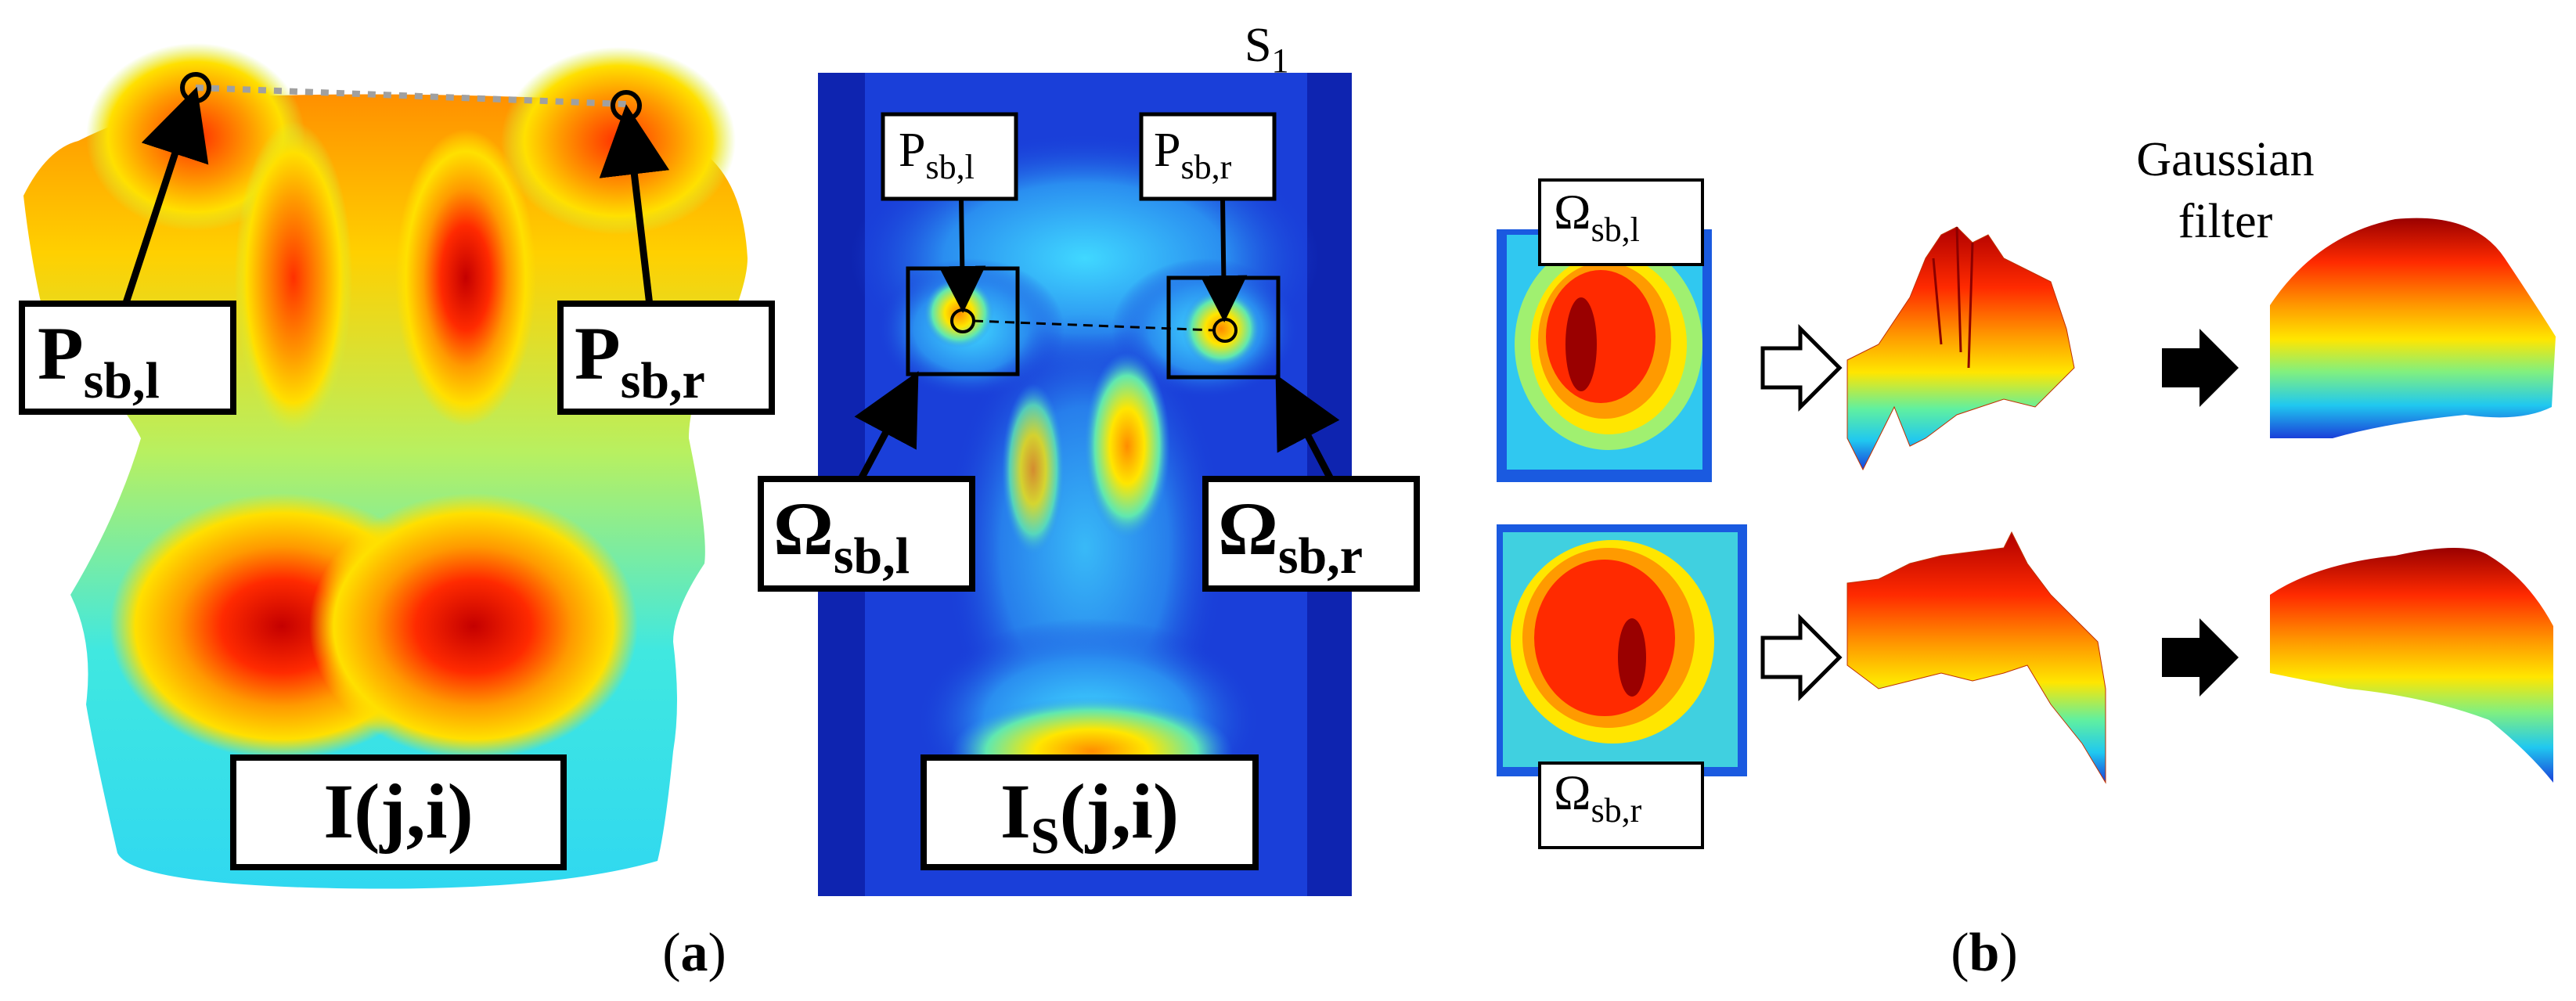 Image resolution: width=2576 pixels, height=1001 pixels. I want to click on omega-right-main: Ω, so click(1248, 529).